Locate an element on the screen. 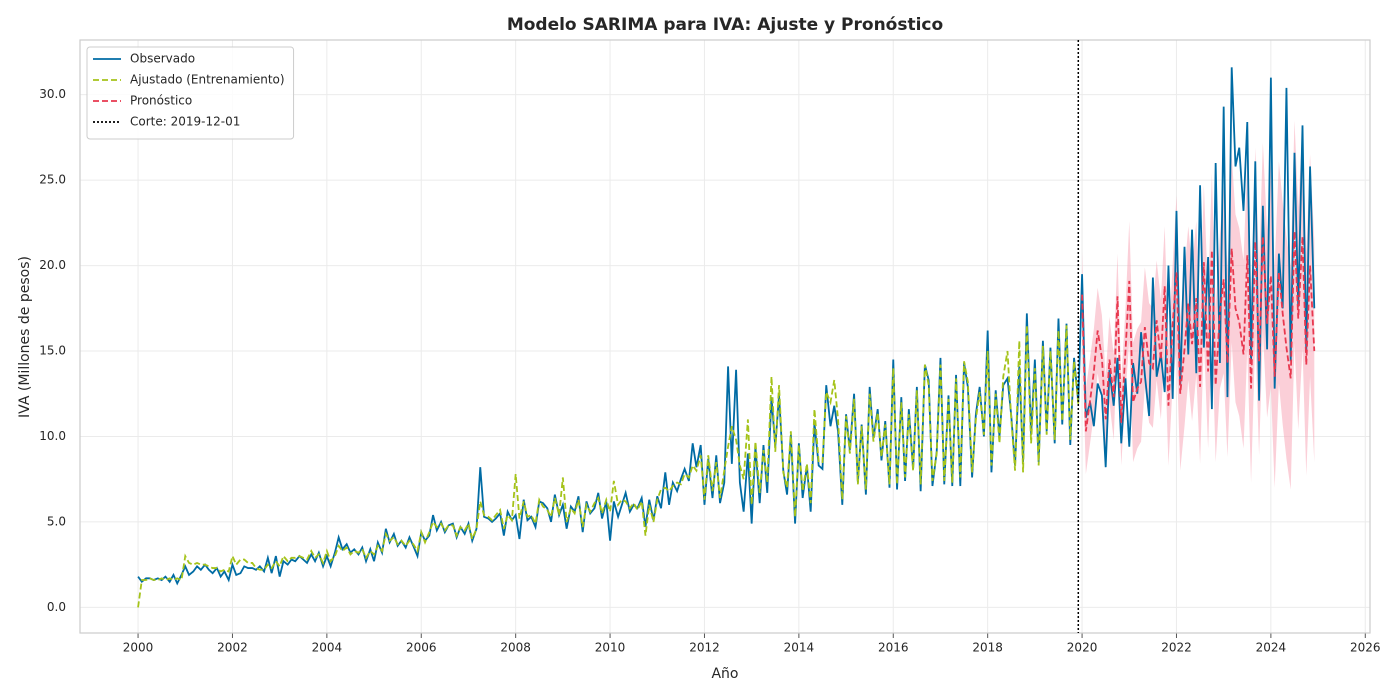  y-tick-label: 10.0 is located at coordinates (52, 436).